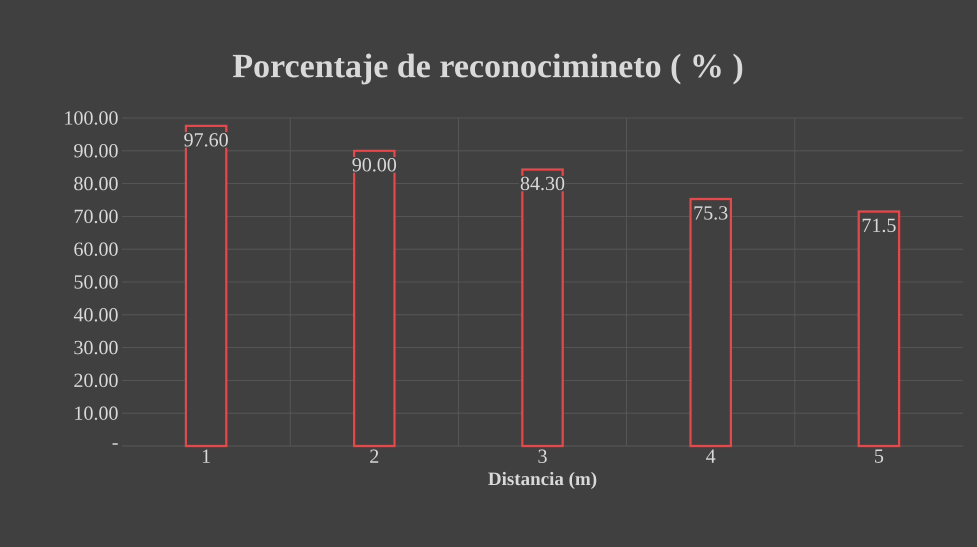 The image size is (977, 547). I want to click on y-tick-label: 40.00, so click(96, 315).